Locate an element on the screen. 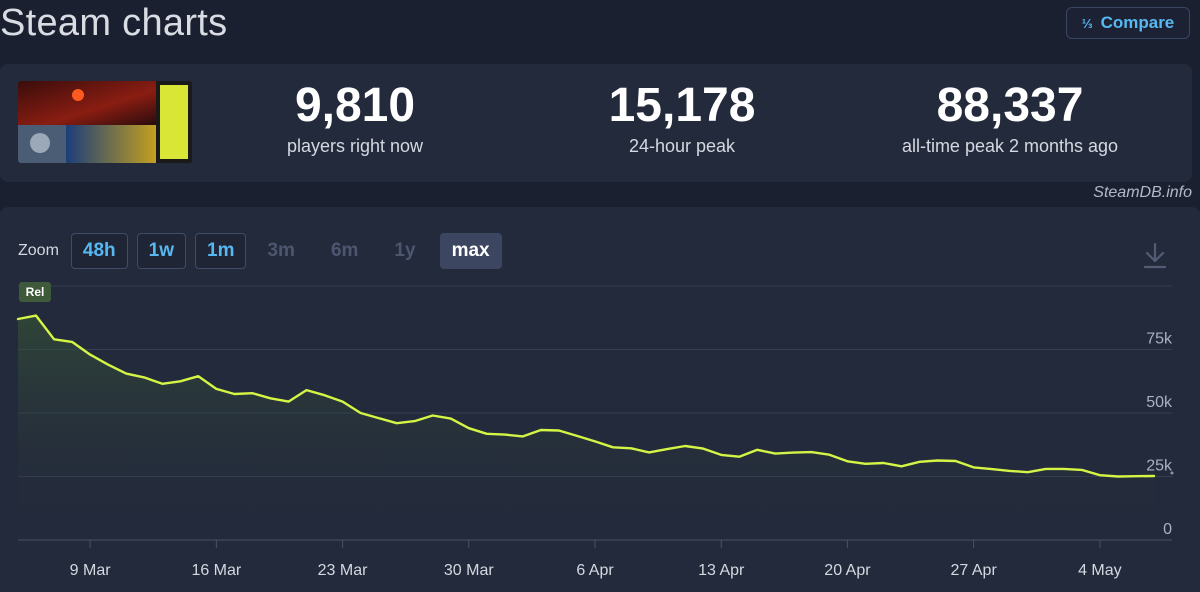 This screenshot has height=592, width=1200. release-marker-box is located at coordinates (35, 292).